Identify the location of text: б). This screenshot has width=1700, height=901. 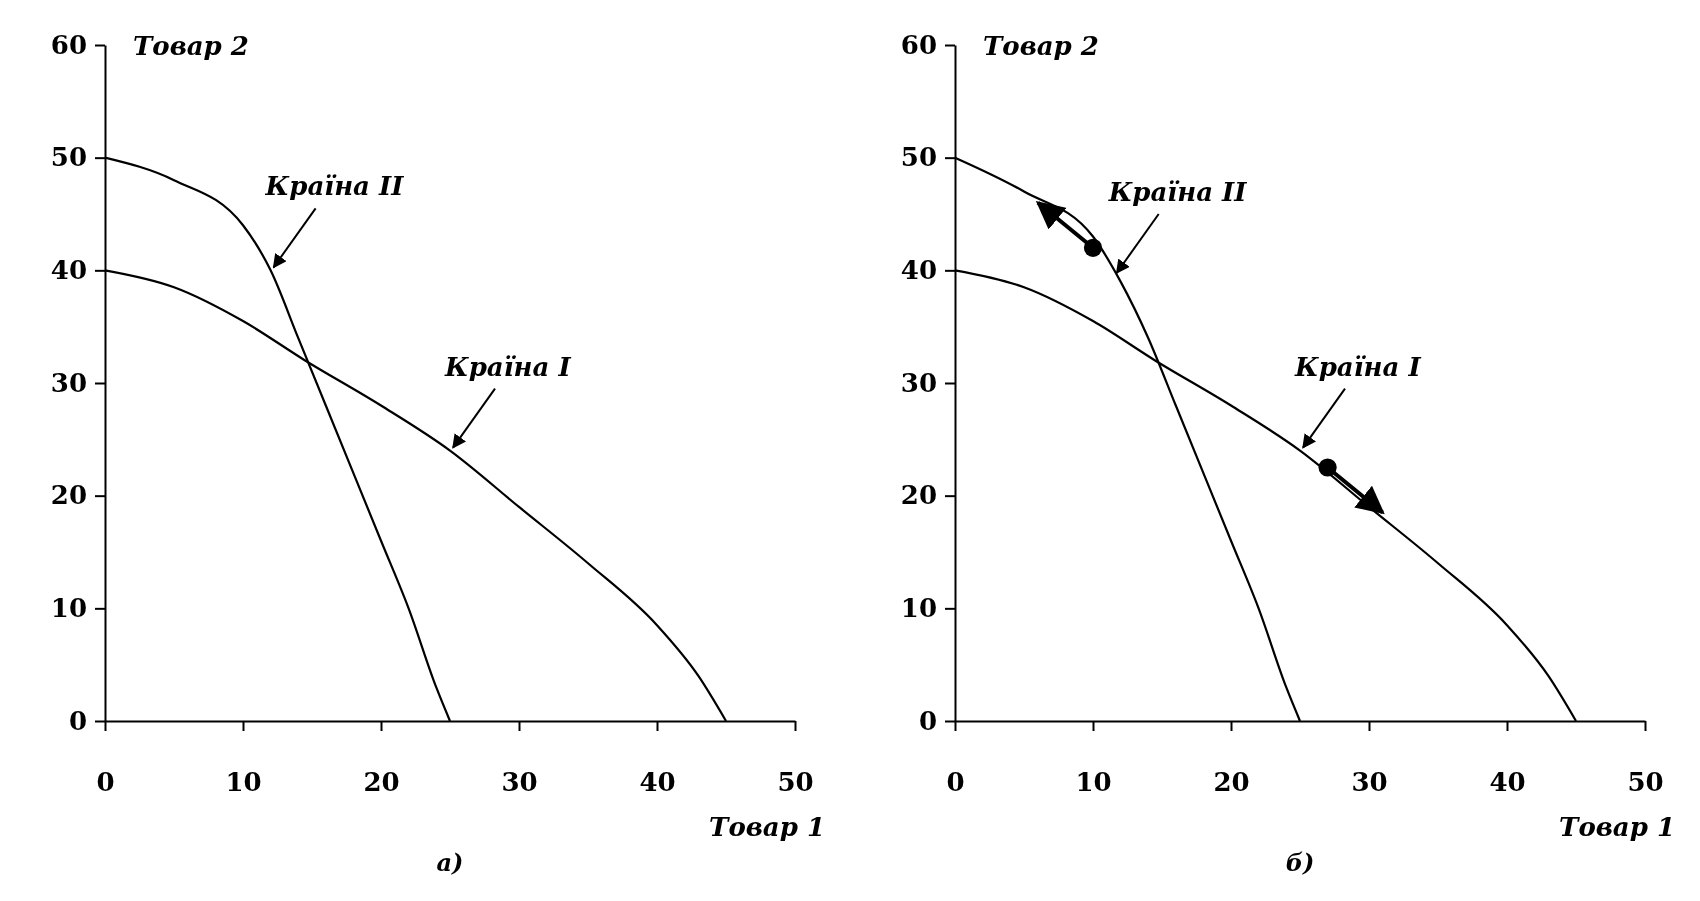
(1300, 862).